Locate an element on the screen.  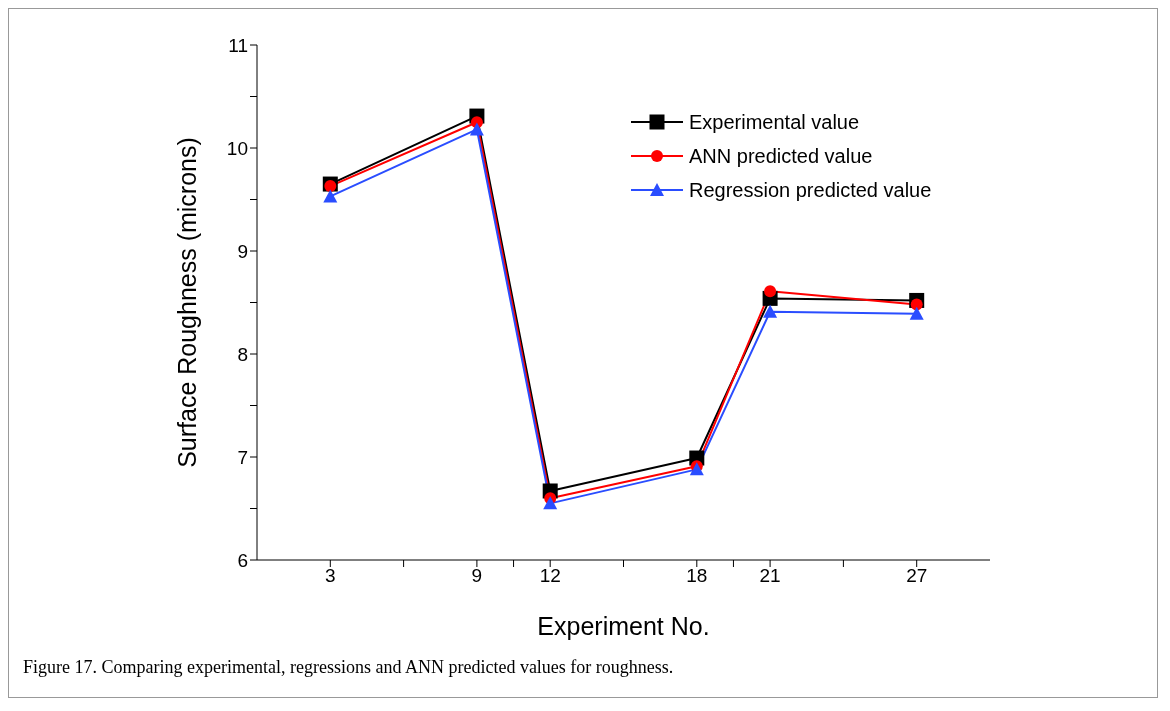
x-tick-label: 27 is located at coordinates (917, 576).